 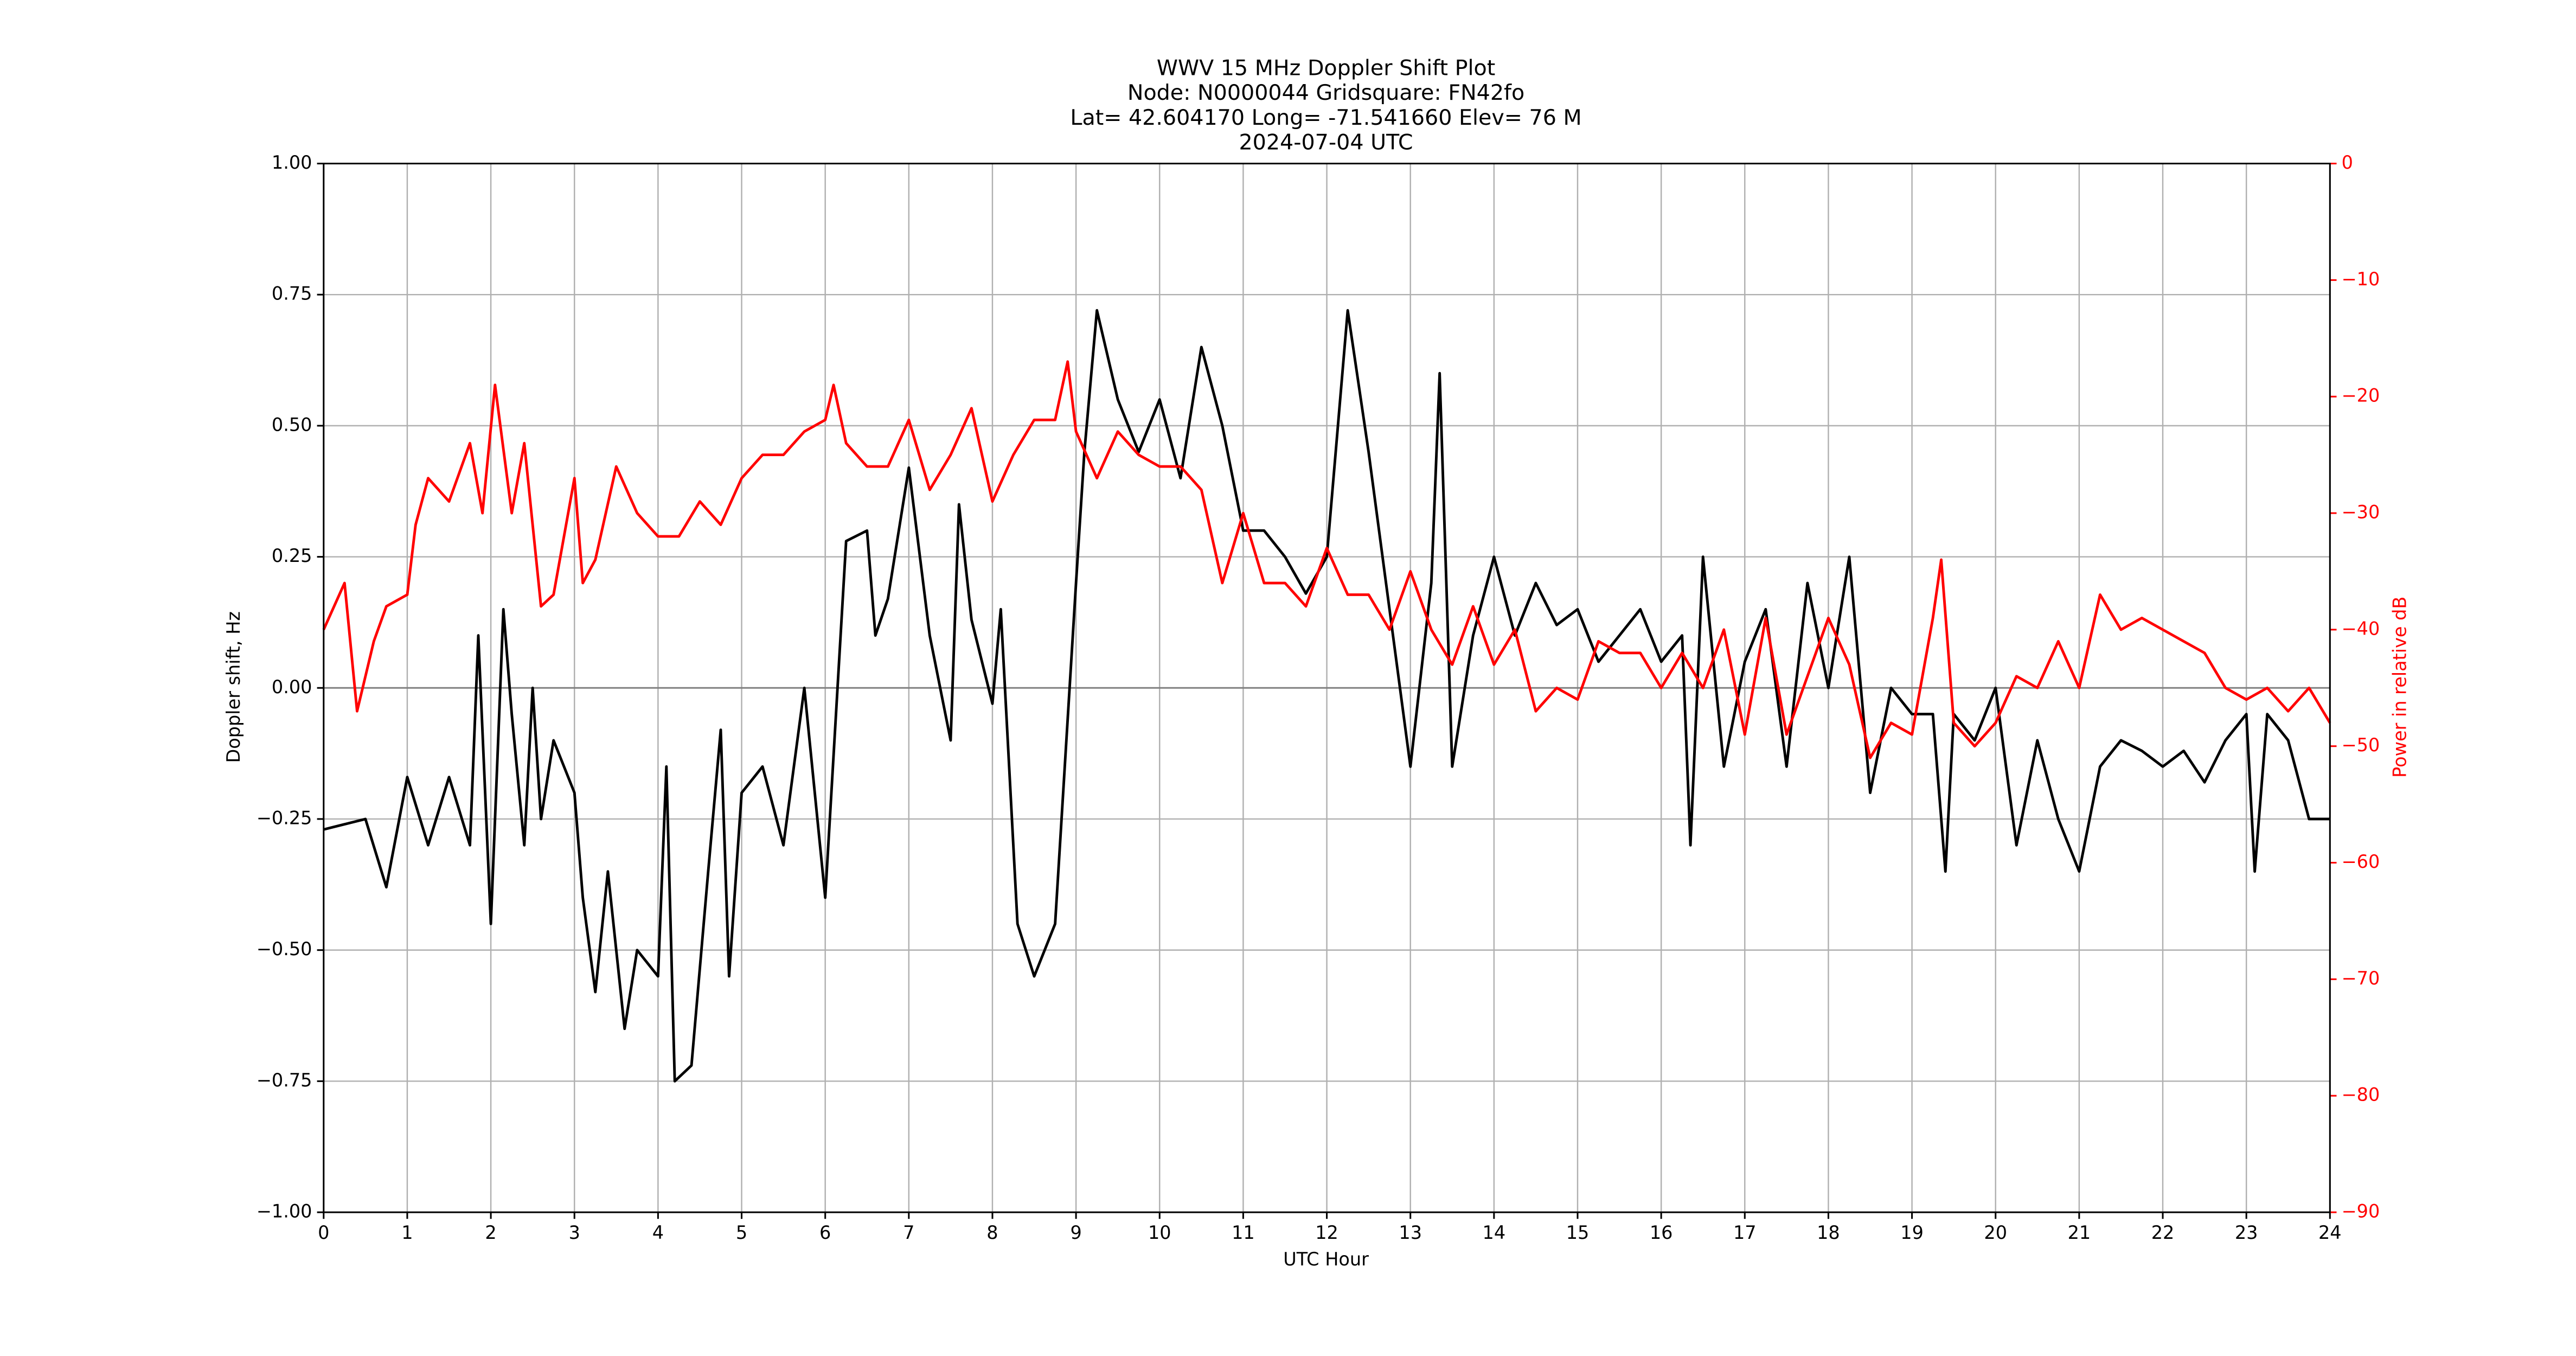 What do you see at coordinates (2361, 628) in the screenshot?
I see `y2-tick-label: −40` at bounding box center [2361, 628].